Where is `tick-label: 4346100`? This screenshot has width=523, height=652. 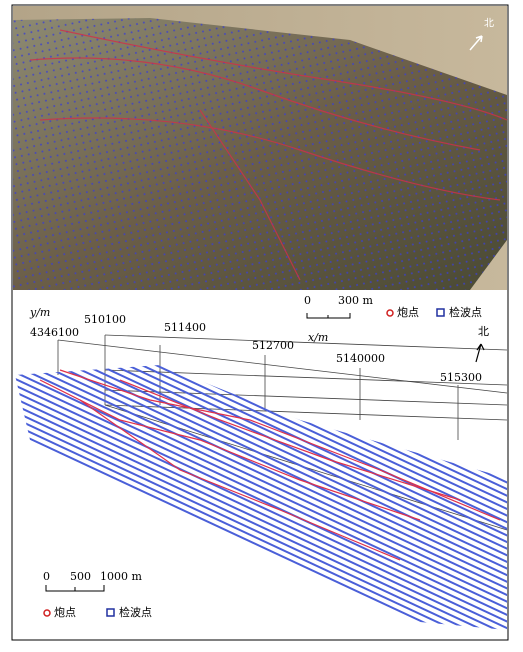
tick-label: 4346100 is located at coordinates (54, 332).